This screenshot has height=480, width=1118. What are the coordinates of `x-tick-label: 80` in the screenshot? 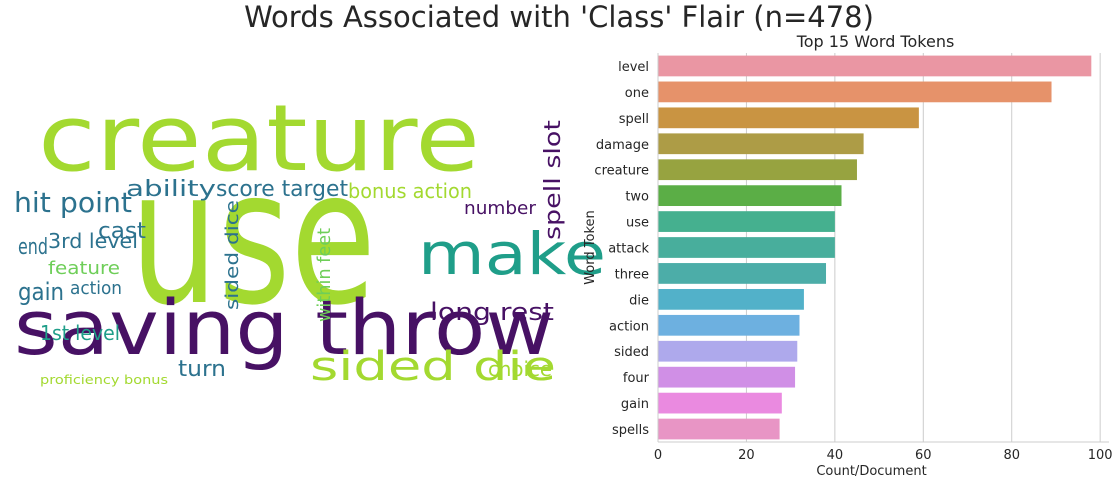 It's located at (1011, 455).